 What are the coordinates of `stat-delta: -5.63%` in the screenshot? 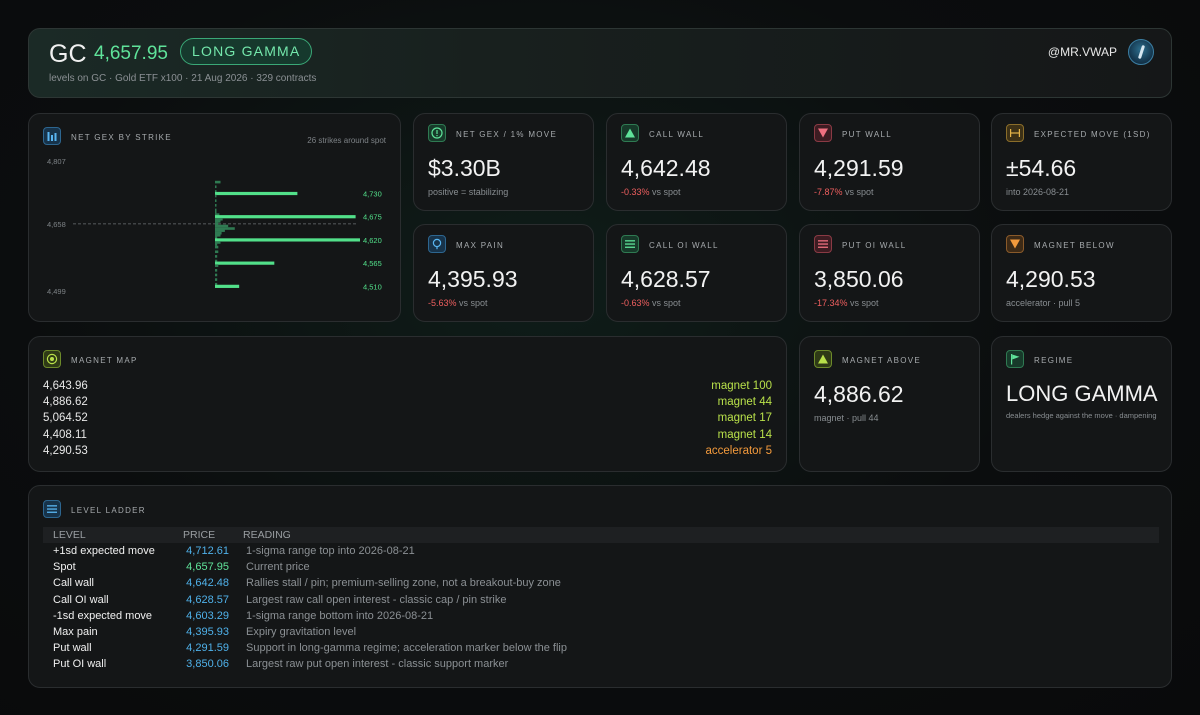 It's located at (442, 303).